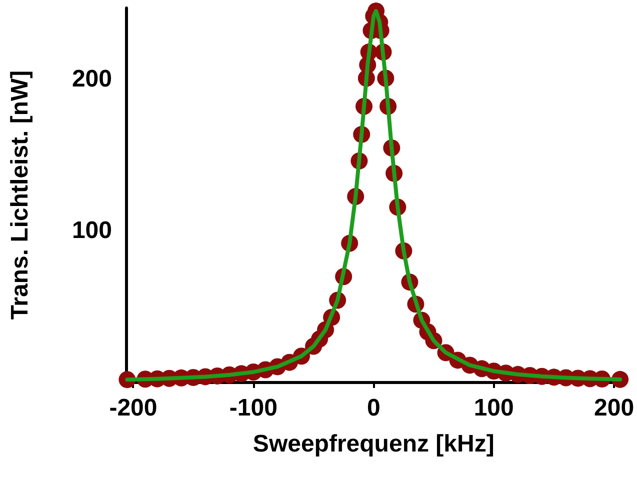  What do you see at coordinates (133, 408) in the screenshot?
I see `x-tick-label: -200` at bounding box center [133, 408].